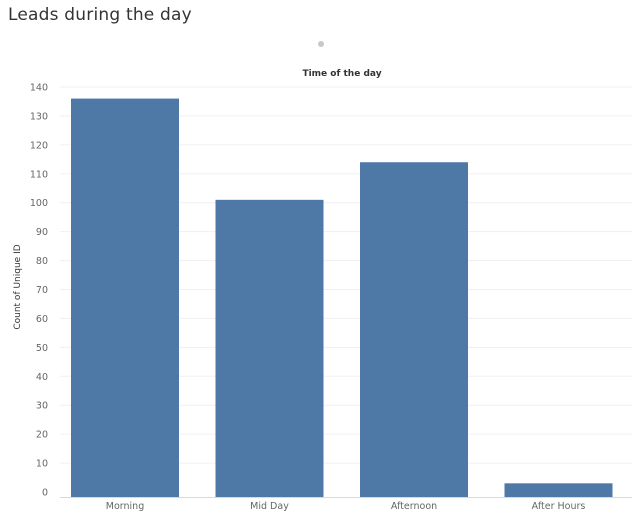  I want to click on x-tick-label: Afternoon, so click(414, 506).